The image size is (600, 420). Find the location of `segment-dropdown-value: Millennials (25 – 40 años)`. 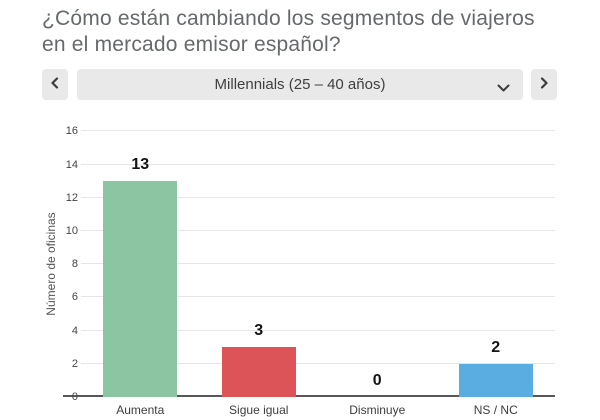

segment-dropdown-value: Millennials (25 – 40 años) is located at coordinates (300, 84).